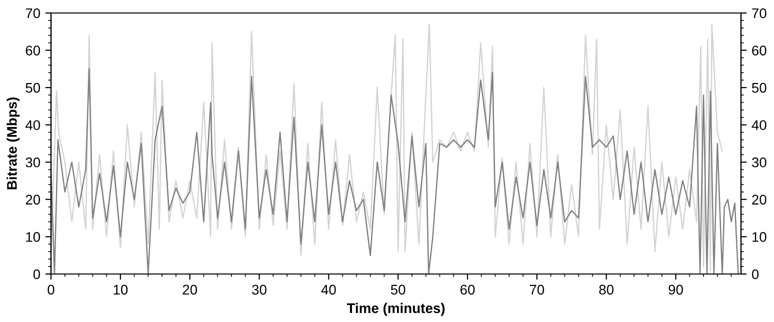 The width and height of the screenshot is (774, 322). Describe the element at coordinates (537, 289) in the screenshot. I see `x-tick-label: 70` at that location.